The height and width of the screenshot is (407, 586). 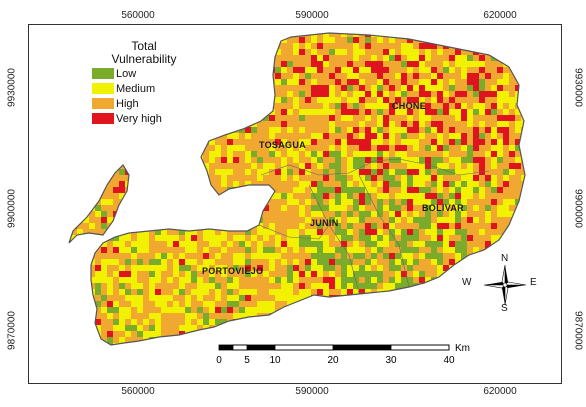 I want to click on scale-tick-20: 20, so click(x=333, y=360).